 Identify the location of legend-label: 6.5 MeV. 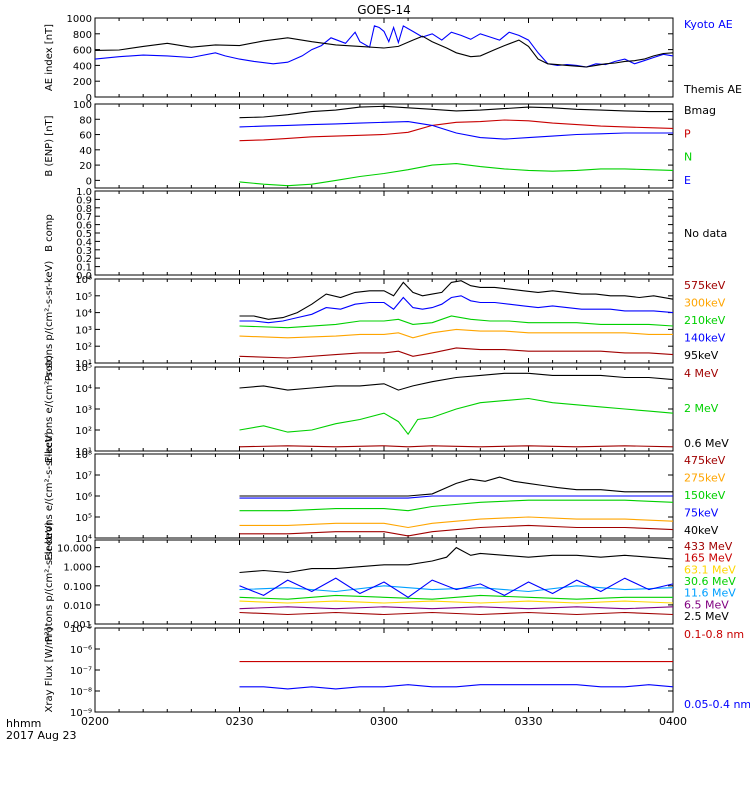
(706, 604).